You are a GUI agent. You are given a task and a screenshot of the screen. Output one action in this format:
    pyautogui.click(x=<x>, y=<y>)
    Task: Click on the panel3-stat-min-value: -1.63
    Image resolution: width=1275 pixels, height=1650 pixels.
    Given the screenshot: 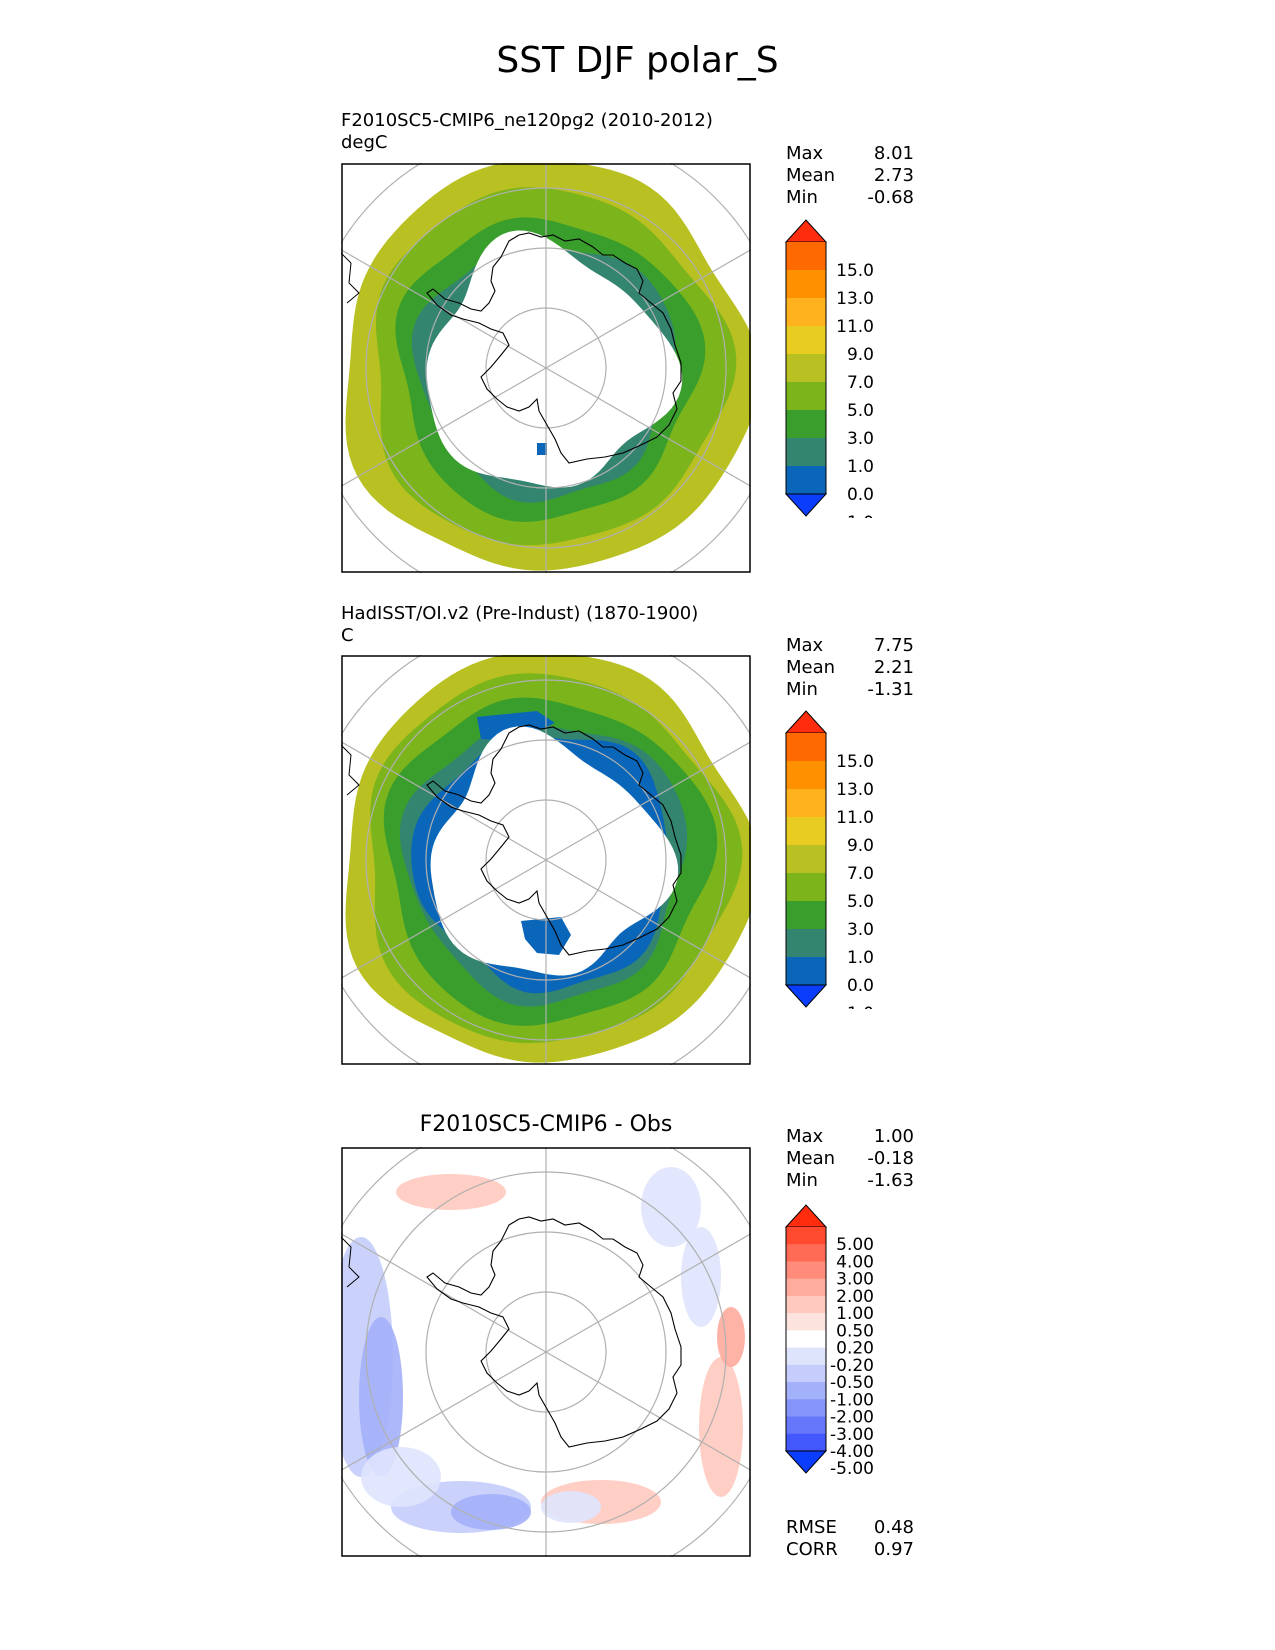 What is the action you would take?
    pyautogui.click(x=890, y=1180)
    